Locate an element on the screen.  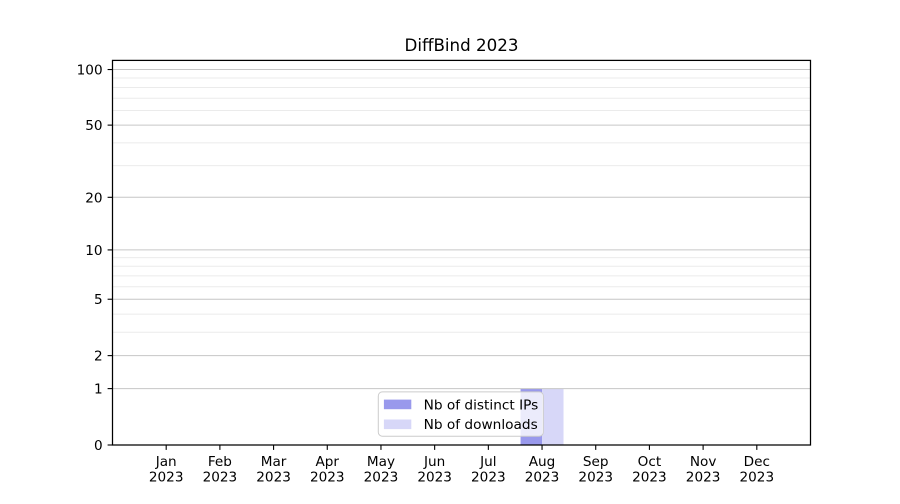
y-tick-label-1: 1 is located at coordinates (98, 390).